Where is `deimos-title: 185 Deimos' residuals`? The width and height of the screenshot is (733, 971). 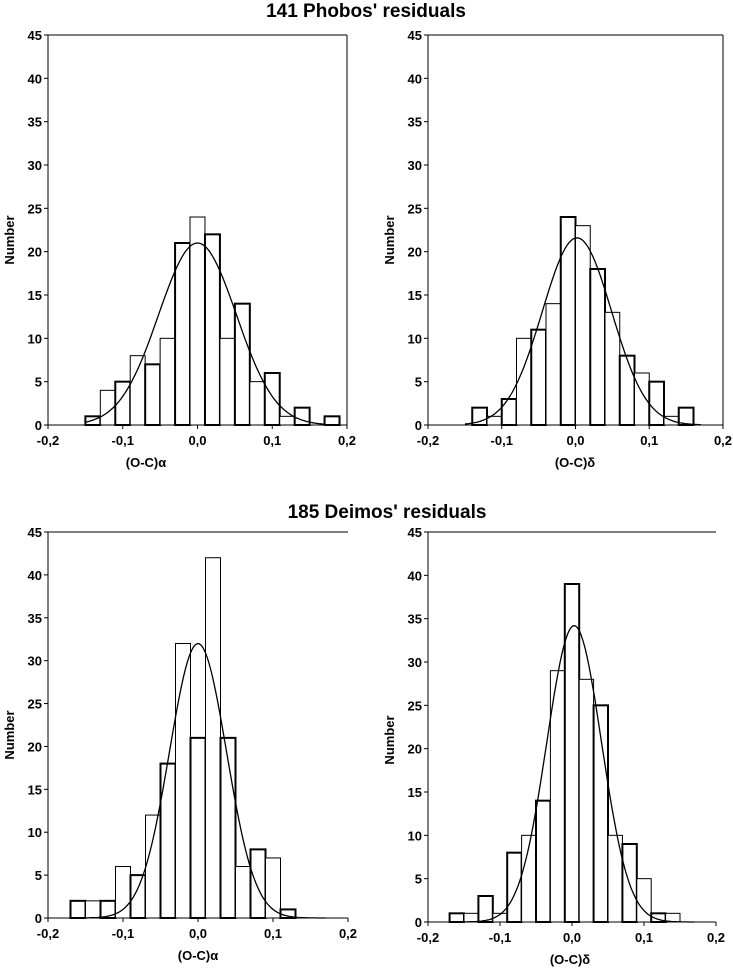
deimos-title: 185 Deimos' residuals is located at coordinates (387, 512).